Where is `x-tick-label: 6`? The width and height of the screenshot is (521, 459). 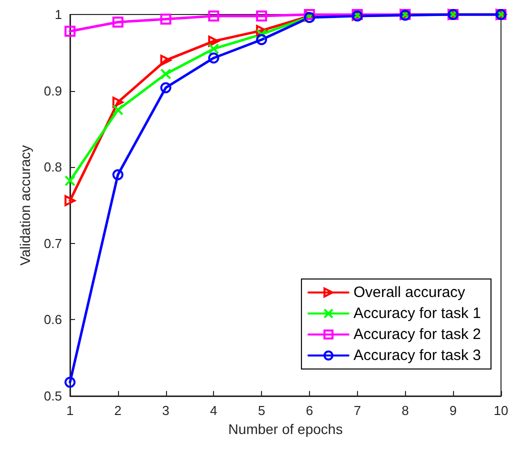 x-tick-label: 6 is located at coordinates (310, 410).